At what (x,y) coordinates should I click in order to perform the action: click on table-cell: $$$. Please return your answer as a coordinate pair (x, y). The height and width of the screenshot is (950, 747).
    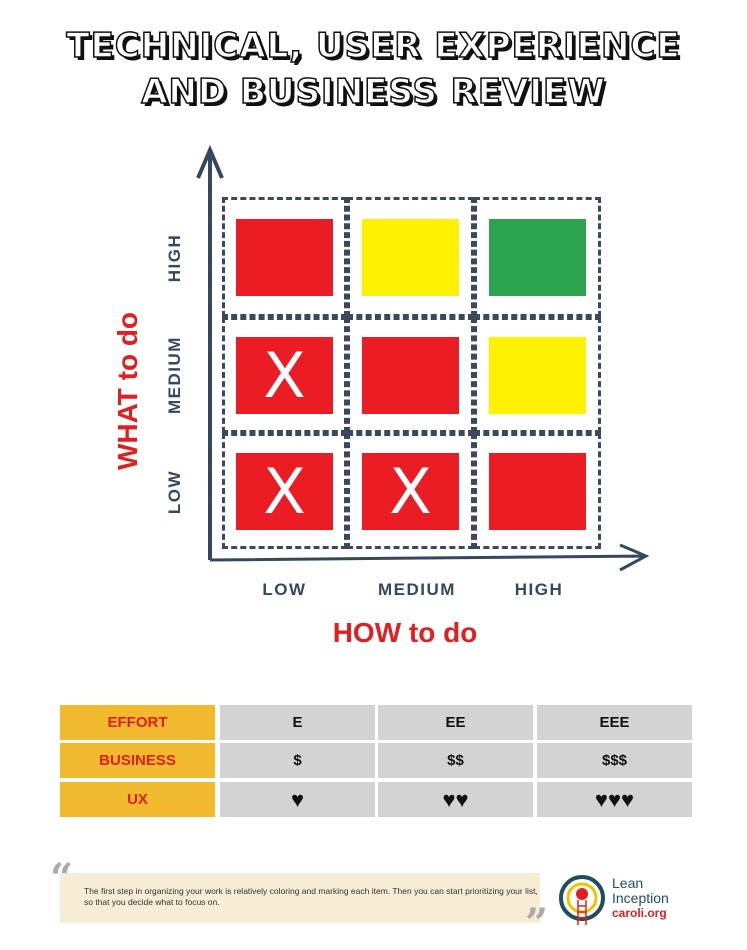
    Looking at the image, I should click on (614, 760).